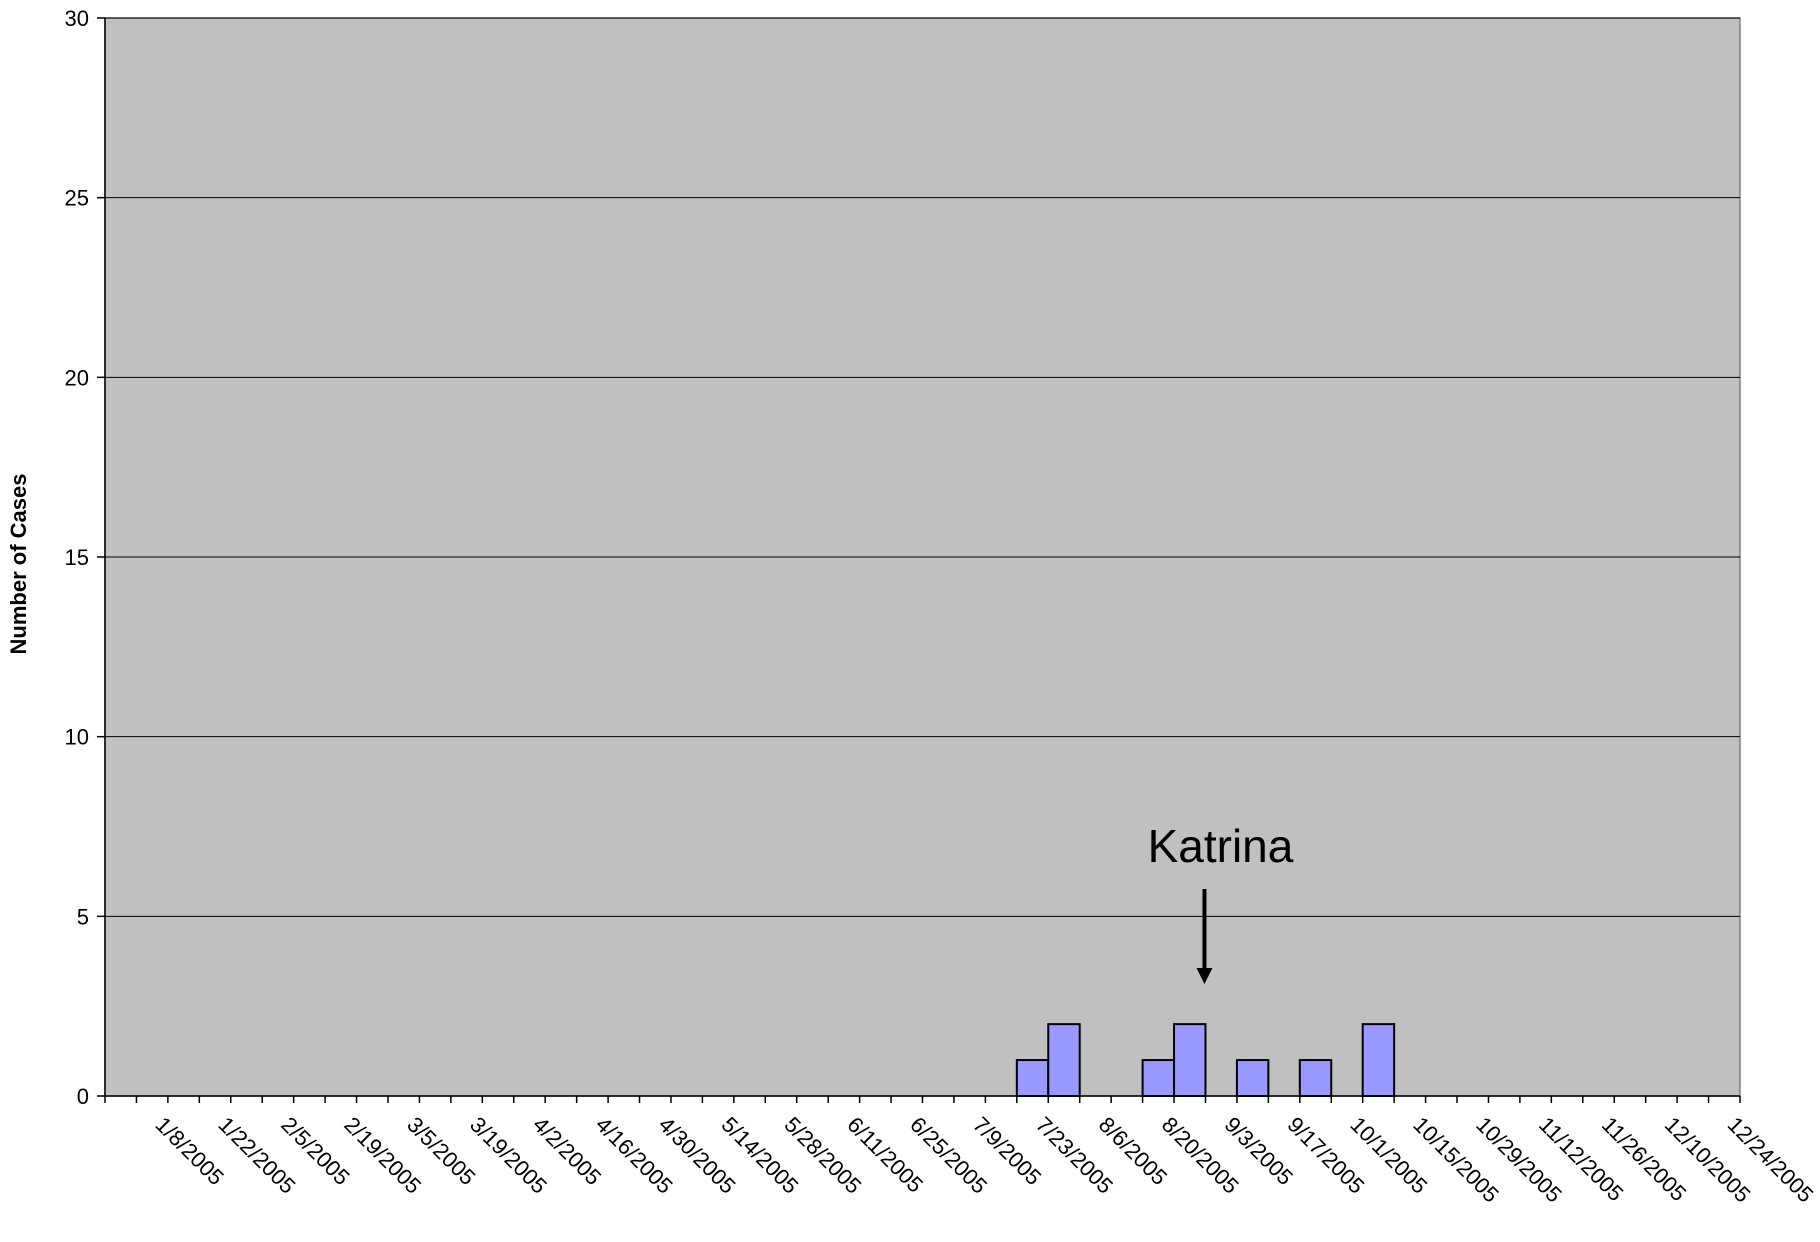  I want to click on y-tick-label: 20, so click(77, 377).